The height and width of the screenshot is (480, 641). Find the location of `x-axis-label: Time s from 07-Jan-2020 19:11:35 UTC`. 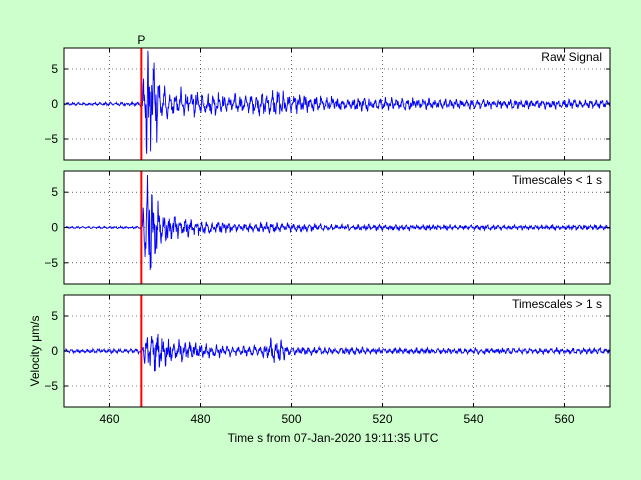

x-axis-label: Time s from 07-Jan-2020 19:11:35 UTC is located at coordinates (333, 438).